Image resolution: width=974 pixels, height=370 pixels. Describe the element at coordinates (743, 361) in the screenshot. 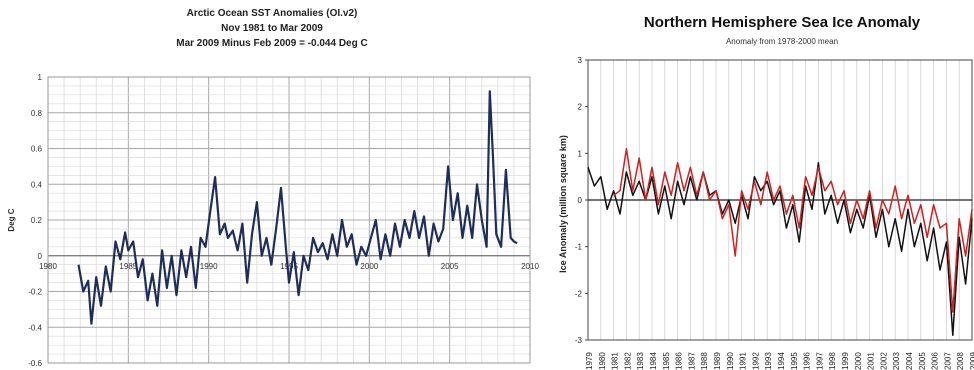

I see `x-tick-label: 1991` at that location.